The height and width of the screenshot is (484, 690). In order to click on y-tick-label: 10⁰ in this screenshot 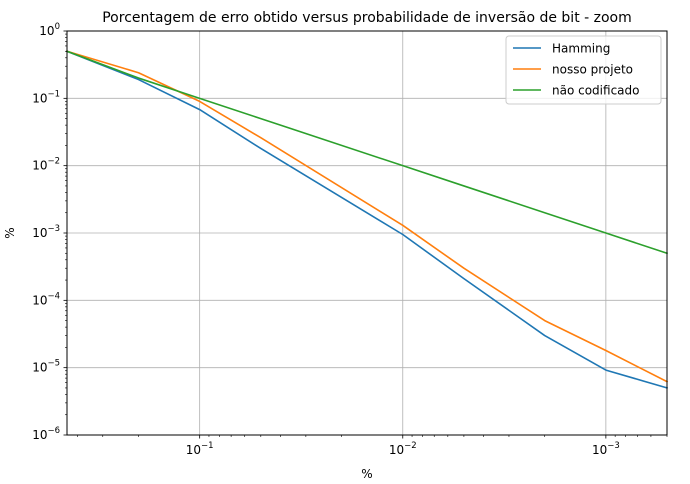, I will do `click(49, 30)`.